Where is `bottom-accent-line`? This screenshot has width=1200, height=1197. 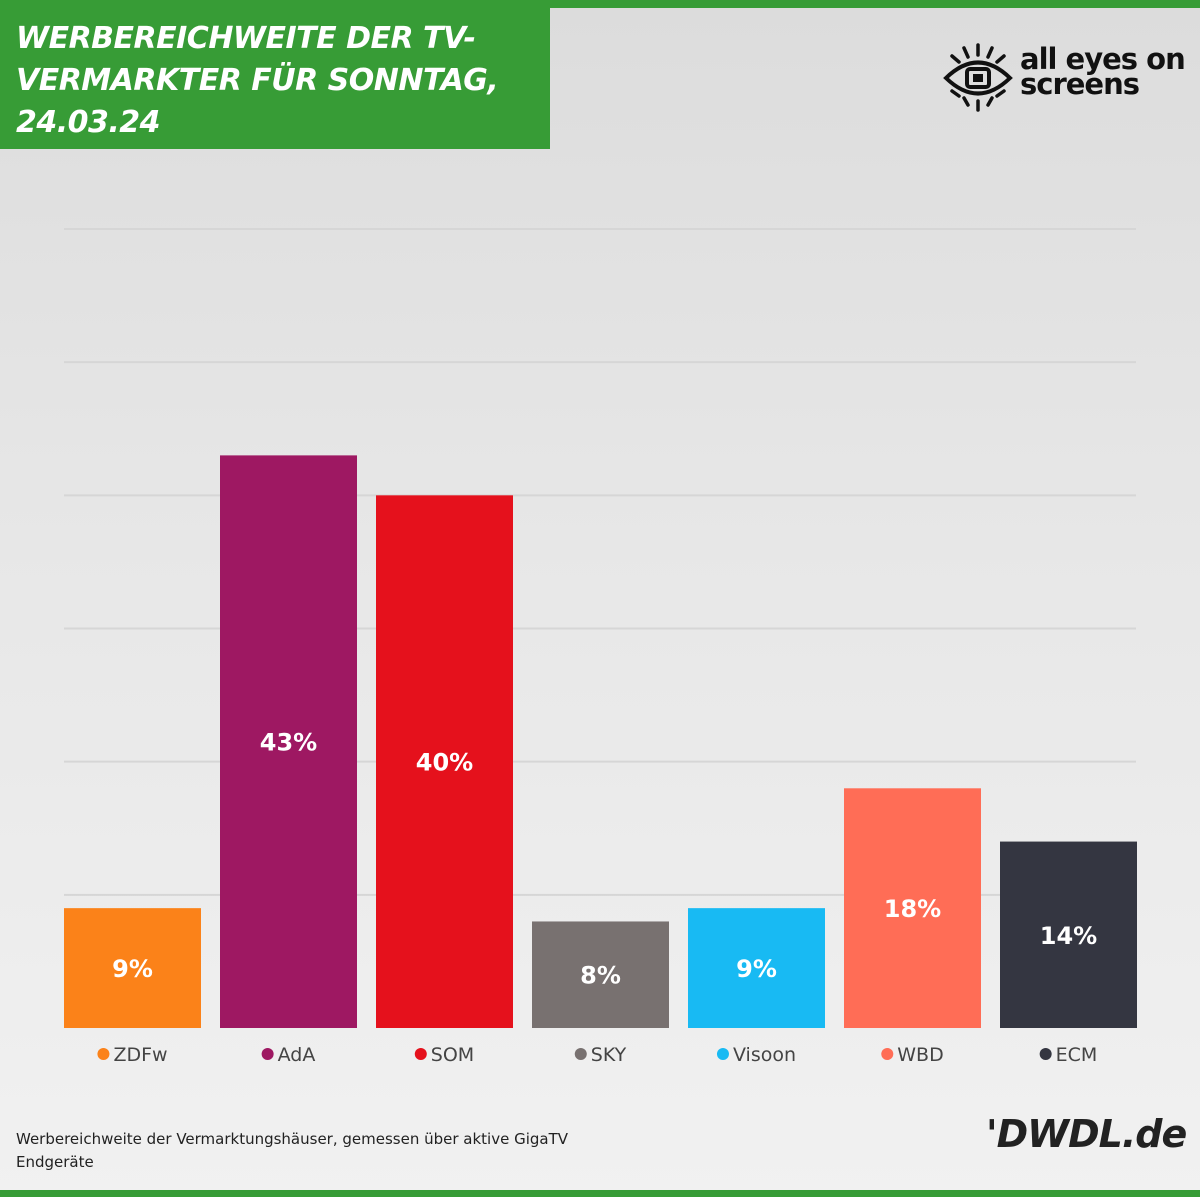
bottom-accent-line is located at coordinates (600, 1193).